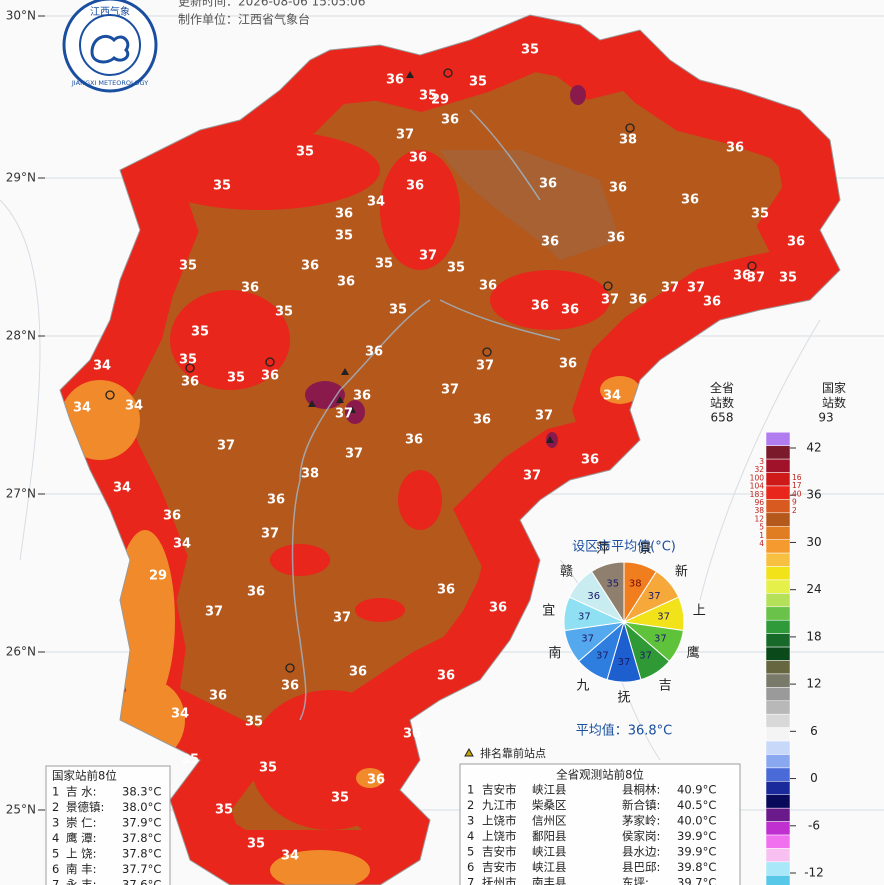 The image size is (884, 885). I want to click on national-top-cell: 3, so click(55, 823).